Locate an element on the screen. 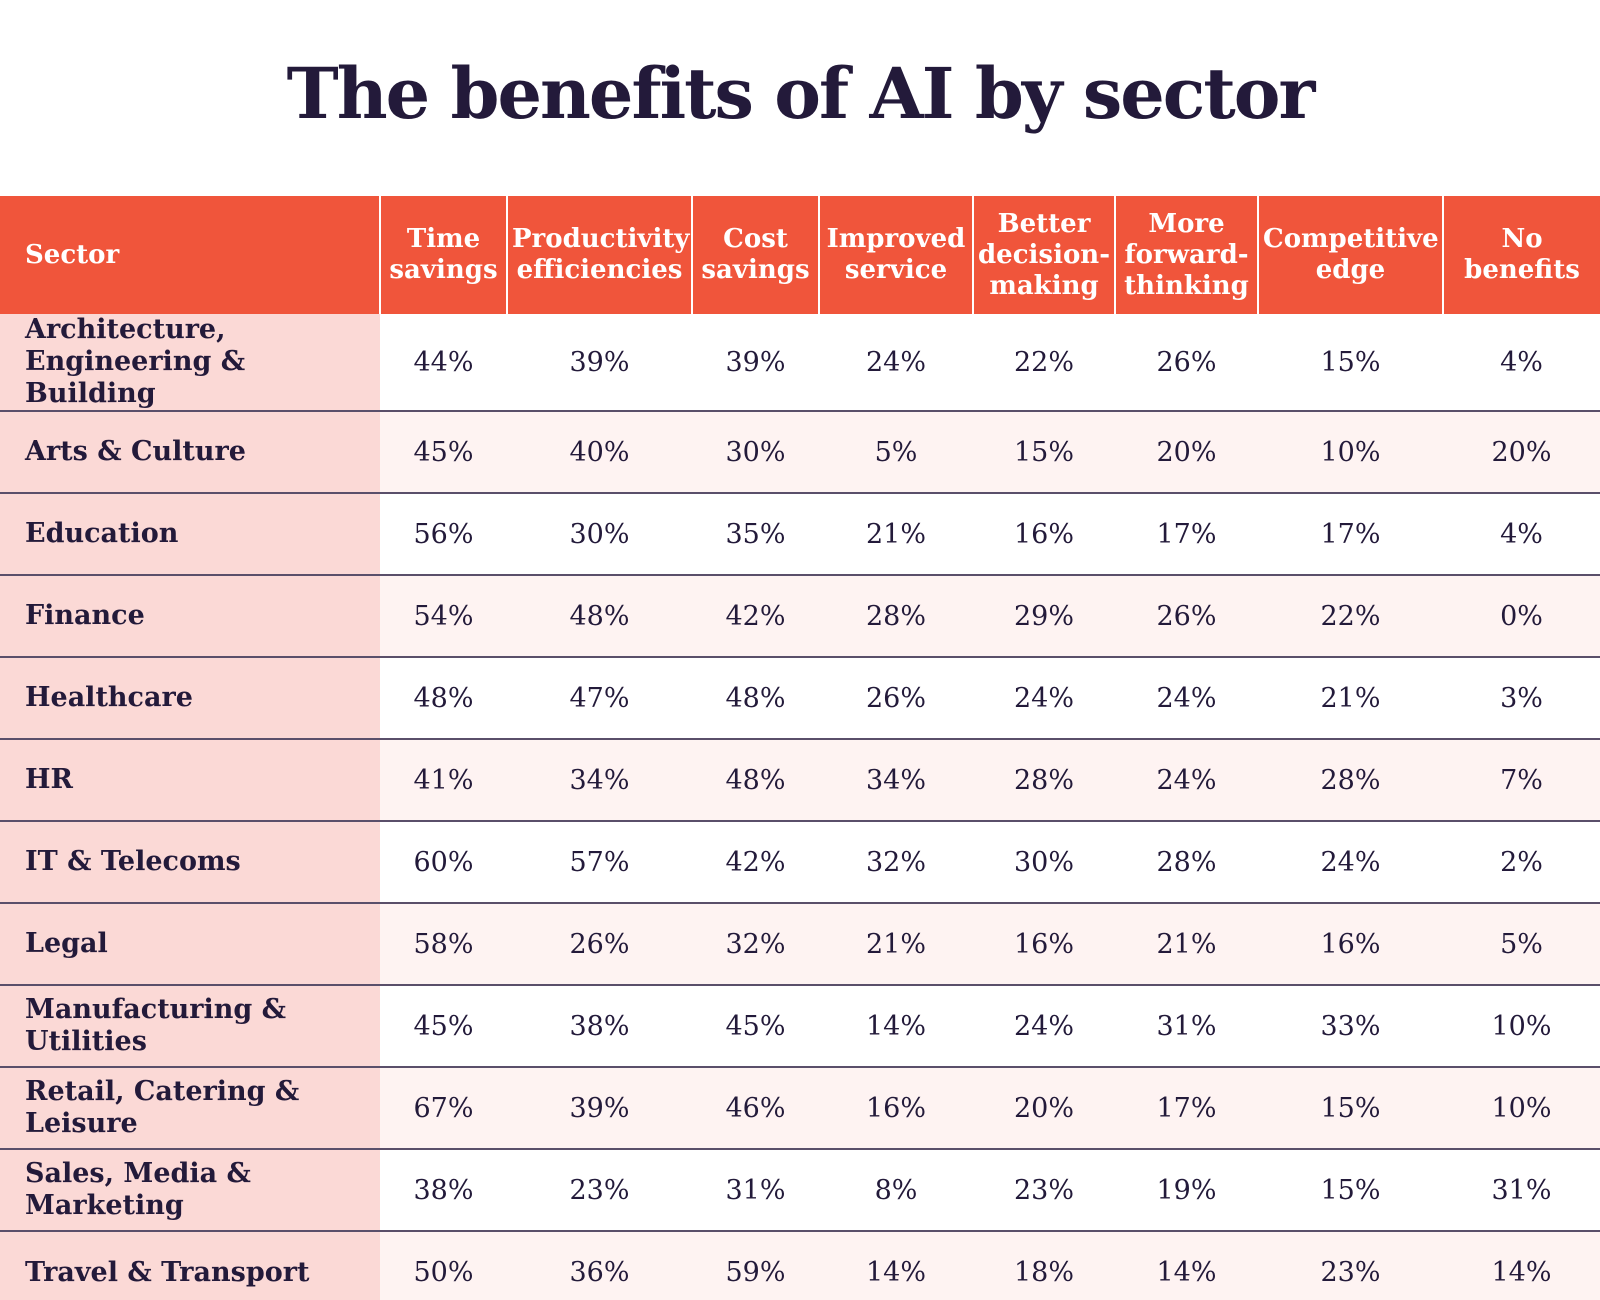 The image size is (1600, 1300). table-row: IT & Telecoms 60% 57% 42% 32% 30% 28% 24% 2% is located at coordinates (800, 862).